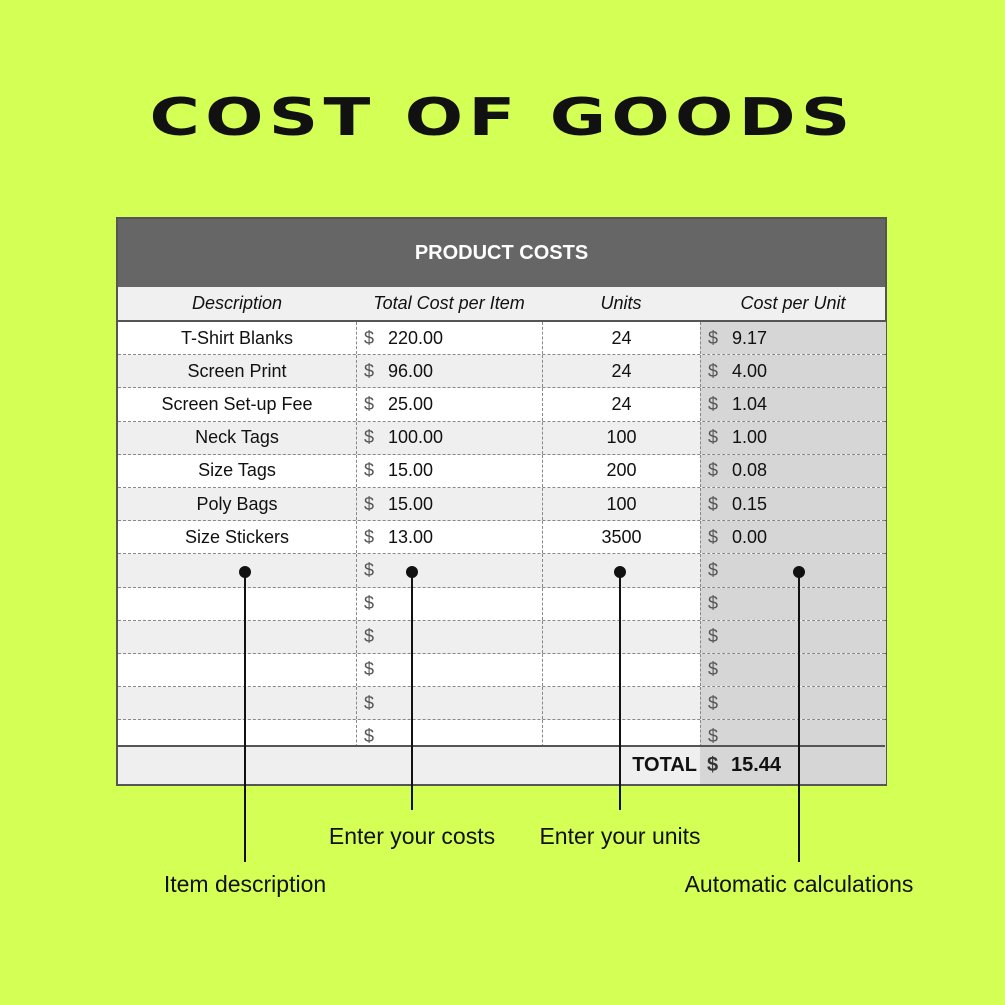  I want to click on total-row: TOTAL $ 15.44, so click(502, 764).